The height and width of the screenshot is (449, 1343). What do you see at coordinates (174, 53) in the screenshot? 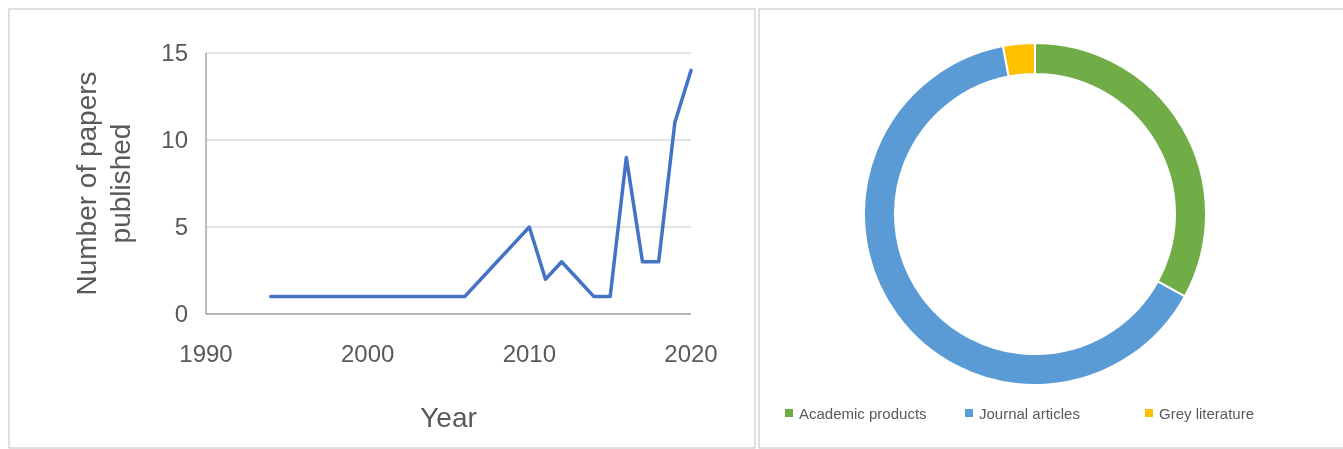
I see `y-tick-label: 15` at bounding box center [174, 53].